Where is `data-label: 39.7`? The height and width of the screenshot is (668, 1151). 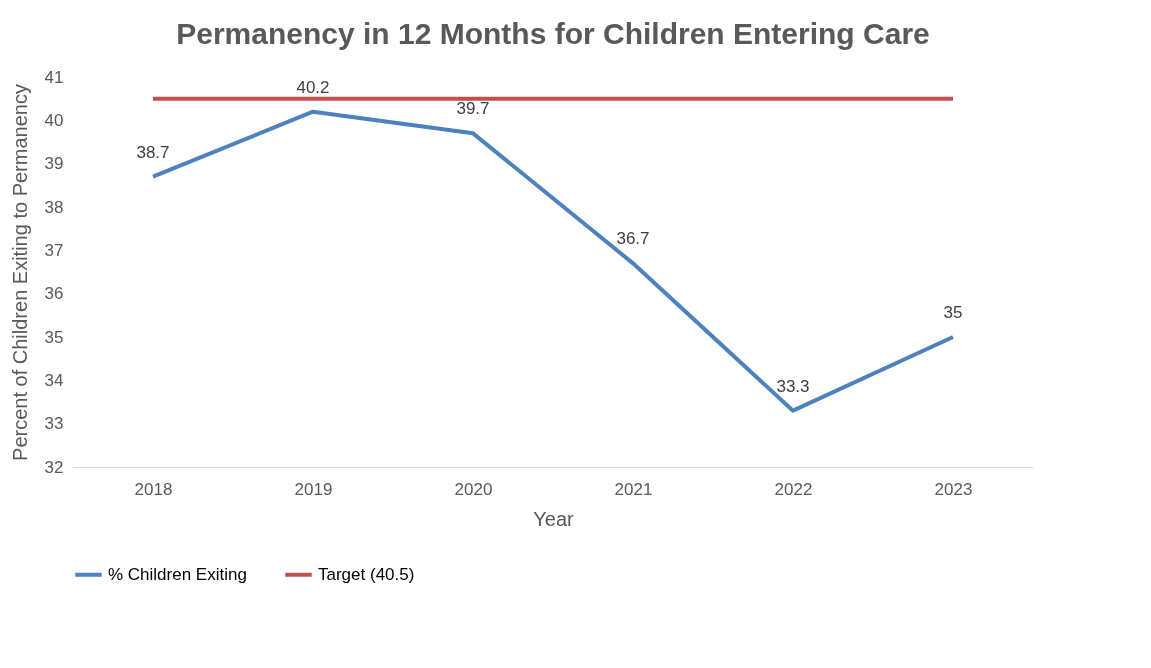
data-label: 39.7 is located at coordinates (473, 109).